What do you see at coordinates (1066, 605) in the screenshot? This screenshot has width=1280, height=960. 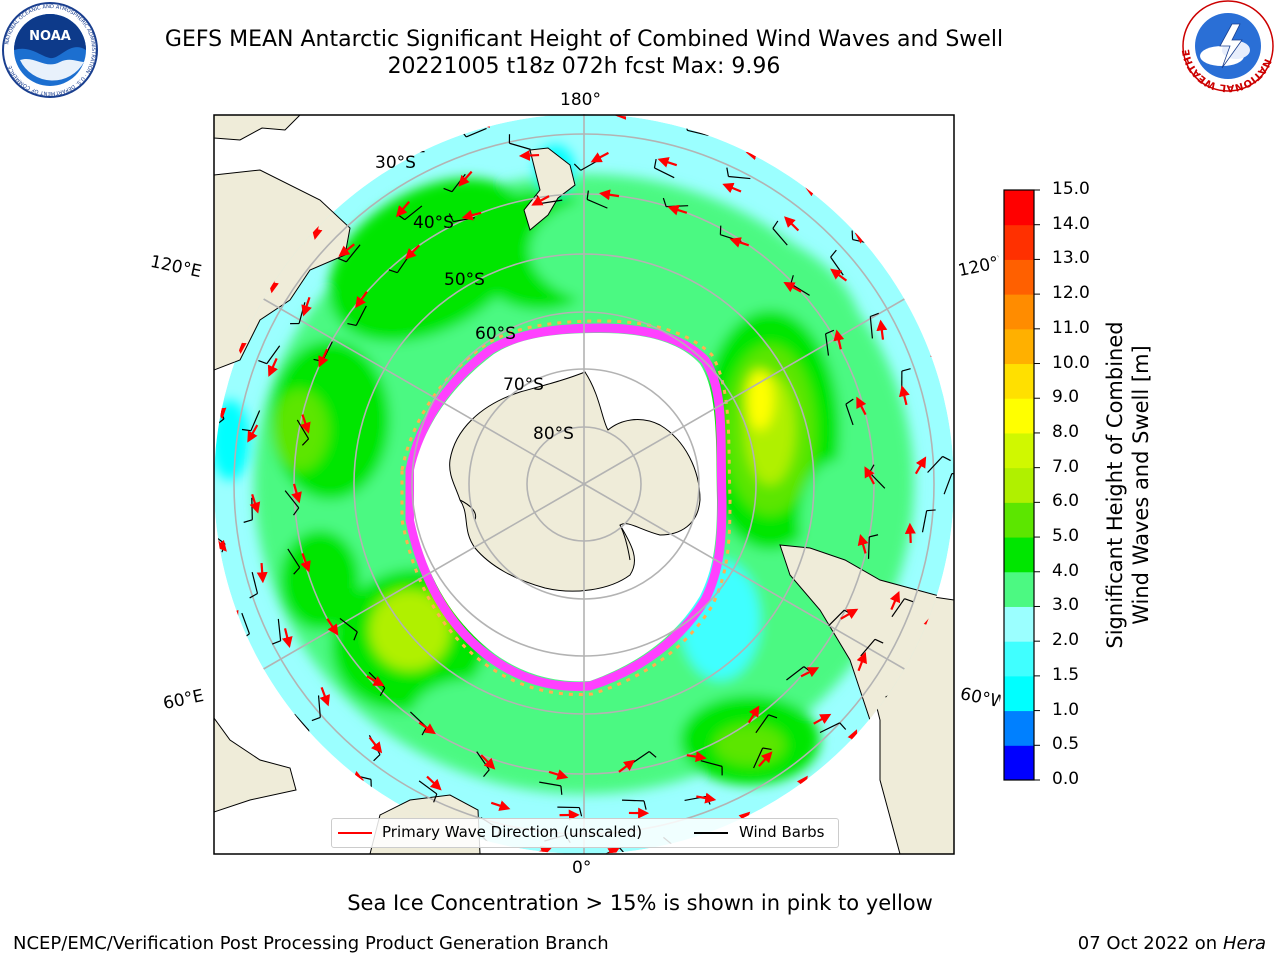 I see `colorbar-tick-label: 3.0` at bounding box center [1066, 605].